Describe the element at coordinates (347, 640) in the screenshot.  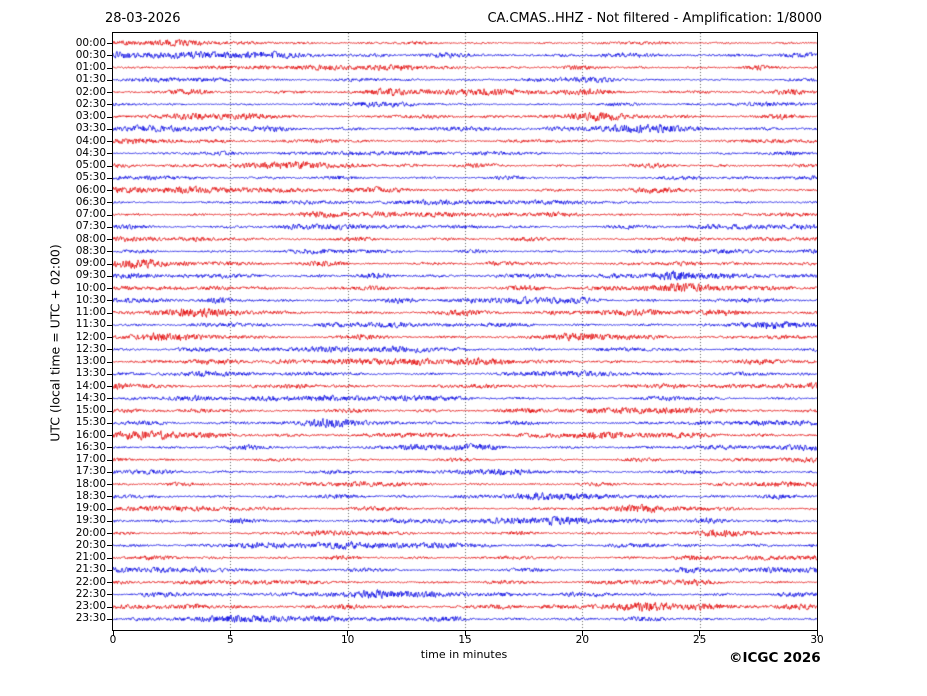
I see `x-tick-label: 10` at that location.